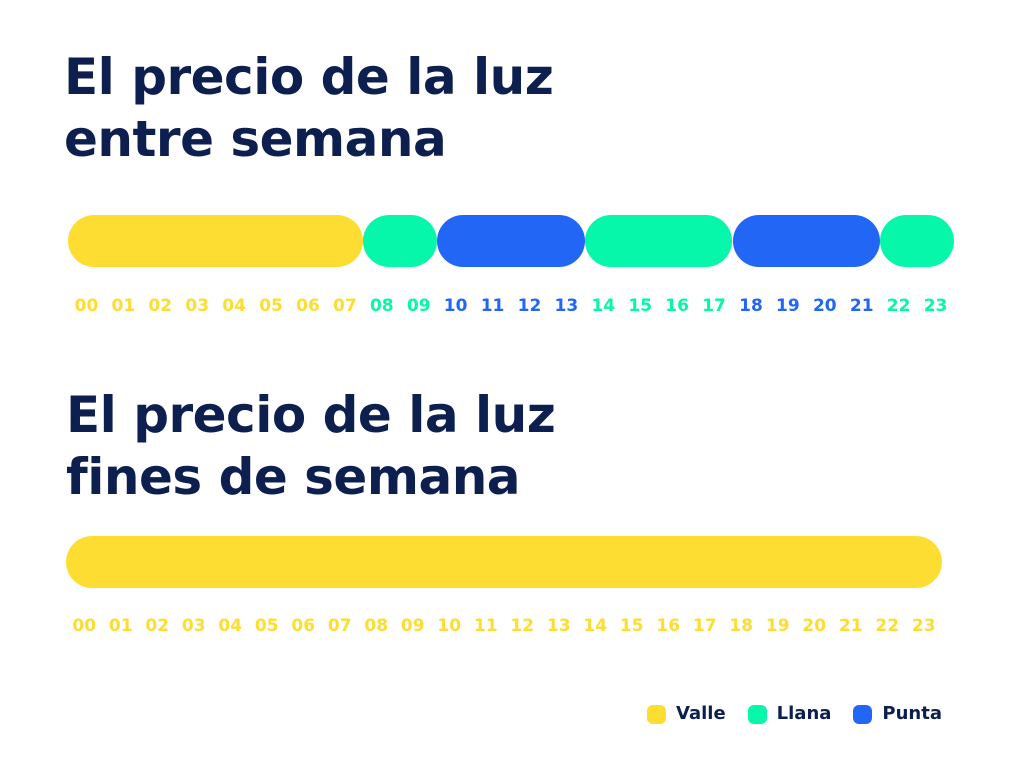 This screenshot has width=1024, height=781. Describe the element at coordinates (311, 415) in the screenshot. I see `chart-title-weekend-line-1: El precio de la luz` at that location.